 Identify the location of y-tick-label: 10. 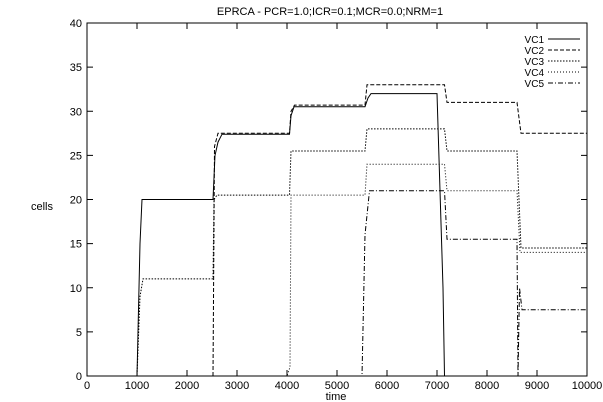
(76, 289).